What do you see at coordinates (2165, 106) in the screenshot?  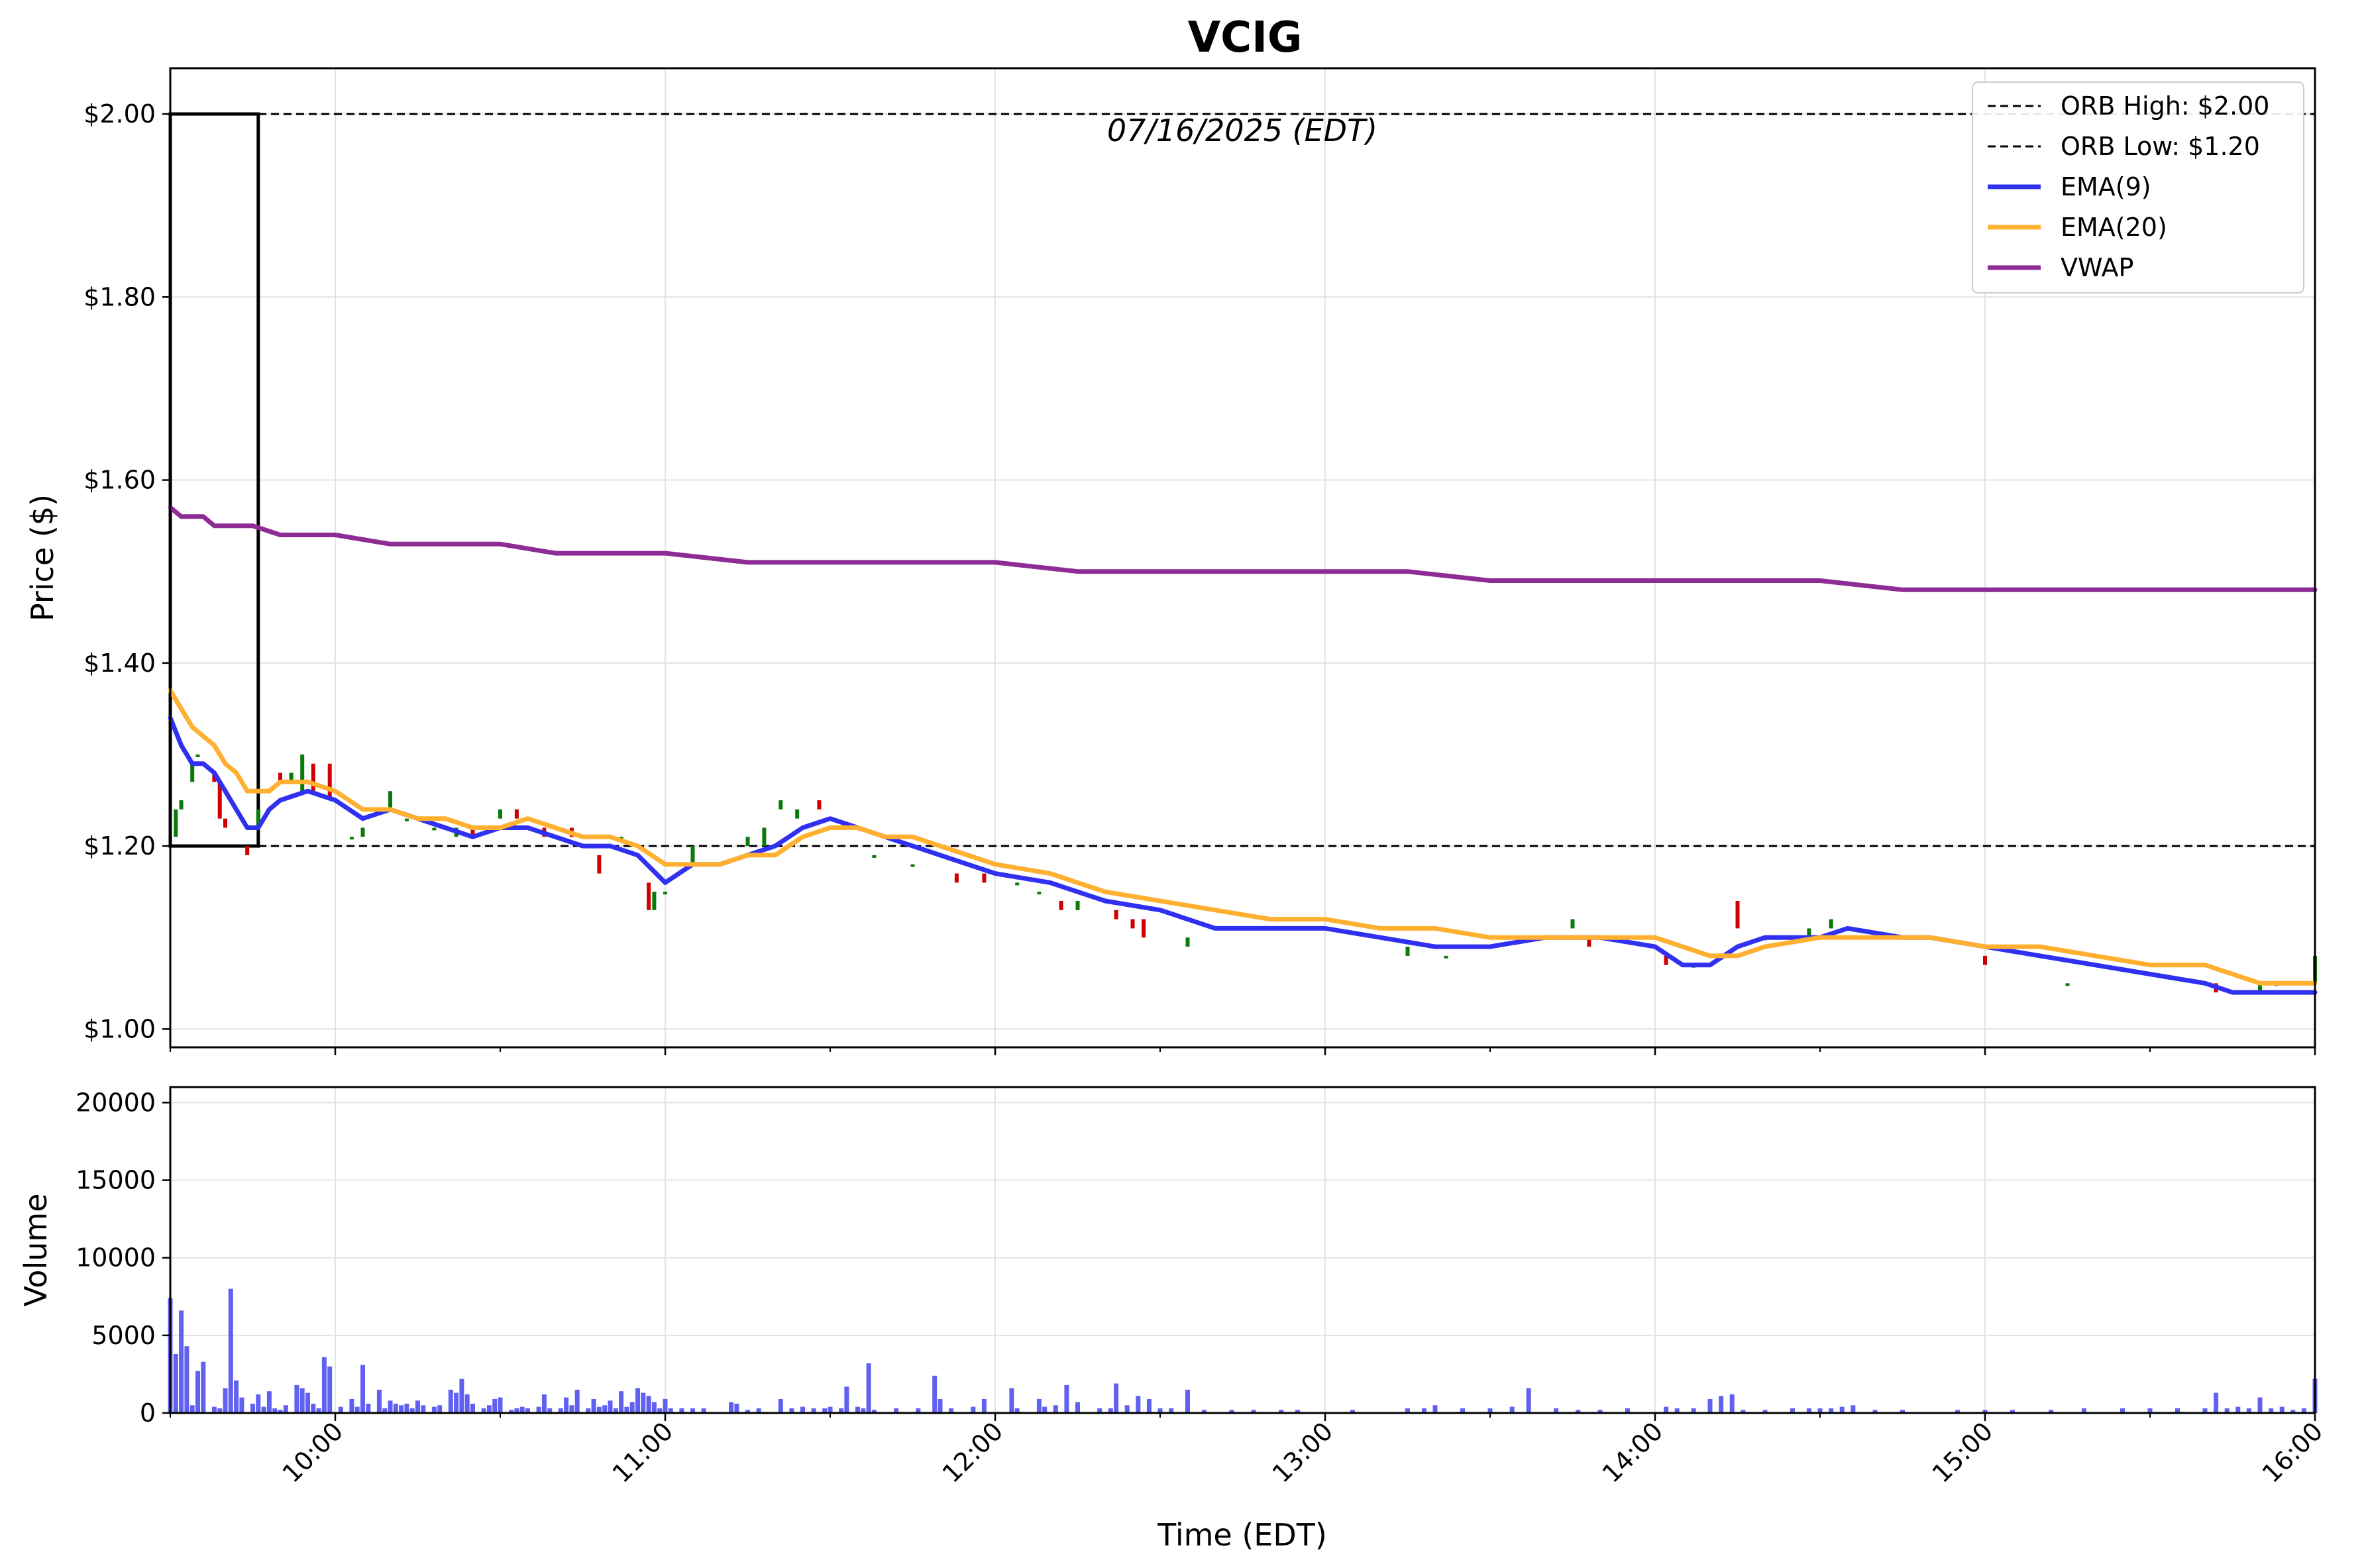 I see `legend-label-orb-high: ORB High: $2.00` at bounding box center [2165, 106].